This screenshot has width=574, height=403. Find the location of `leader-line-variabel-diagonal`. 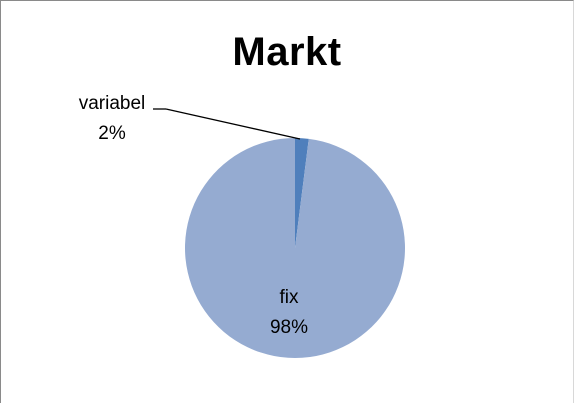

leader-line-variabel-diagonal is located at coordinates (233, 124).